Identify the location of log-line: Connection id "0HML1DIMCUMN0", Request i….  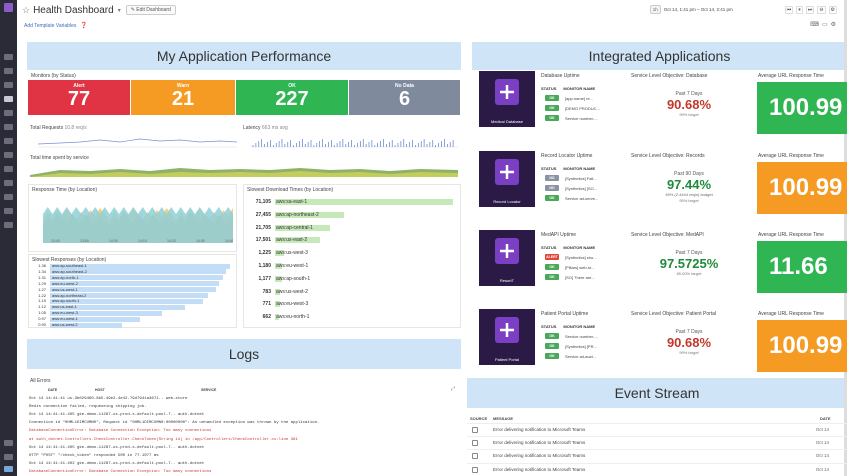
(174, 423).